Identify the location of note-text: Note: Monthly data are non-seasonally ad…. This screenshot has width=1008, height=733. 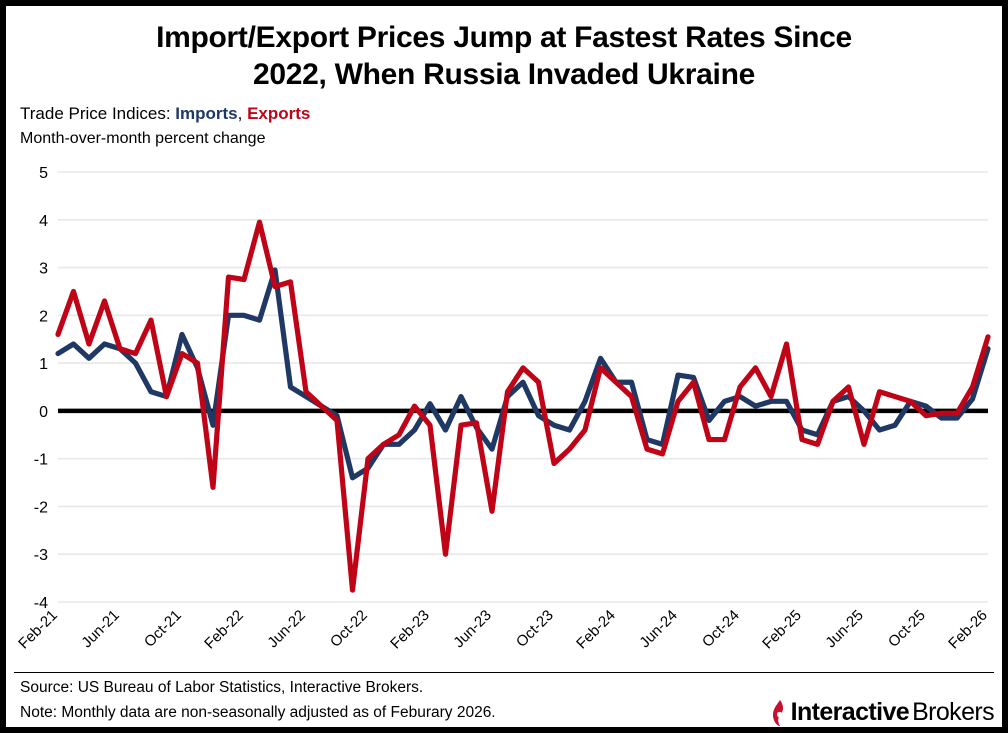
(258, 712).